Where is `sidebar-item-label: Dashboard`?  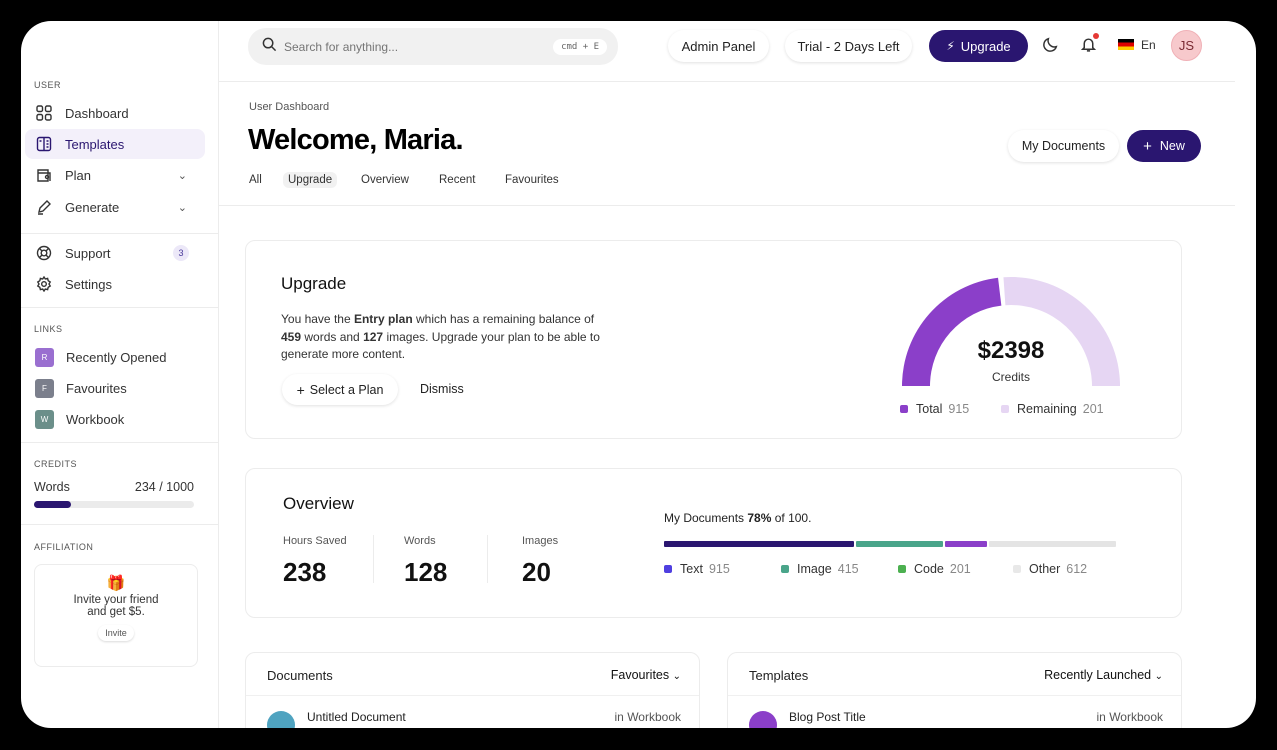 sidebar-item-label: Dashboard is located at coordinates (97, 113).